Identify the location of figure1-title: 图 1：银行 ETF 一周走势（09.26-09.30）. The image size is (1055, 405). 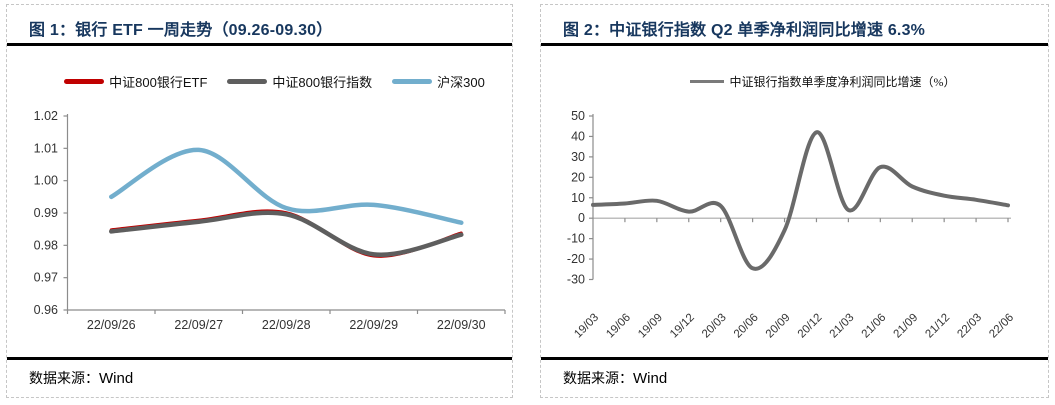
(181, 30).